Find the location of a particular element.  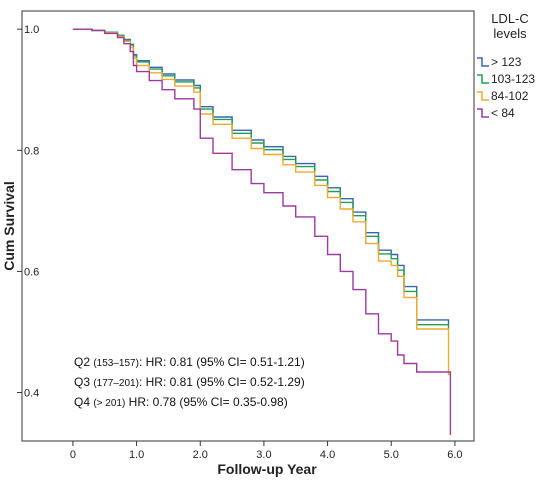

legend-label: > 123 is located at coordinates (506, 62).